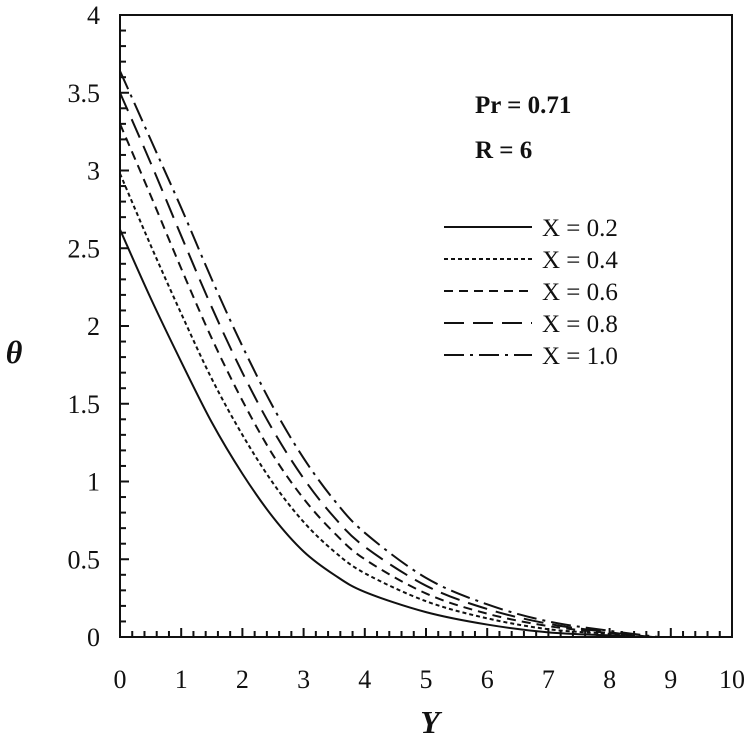  Describe the element at coordinates (120, 679) in the screenshot. I see `x-tick-label: 0` at that location.